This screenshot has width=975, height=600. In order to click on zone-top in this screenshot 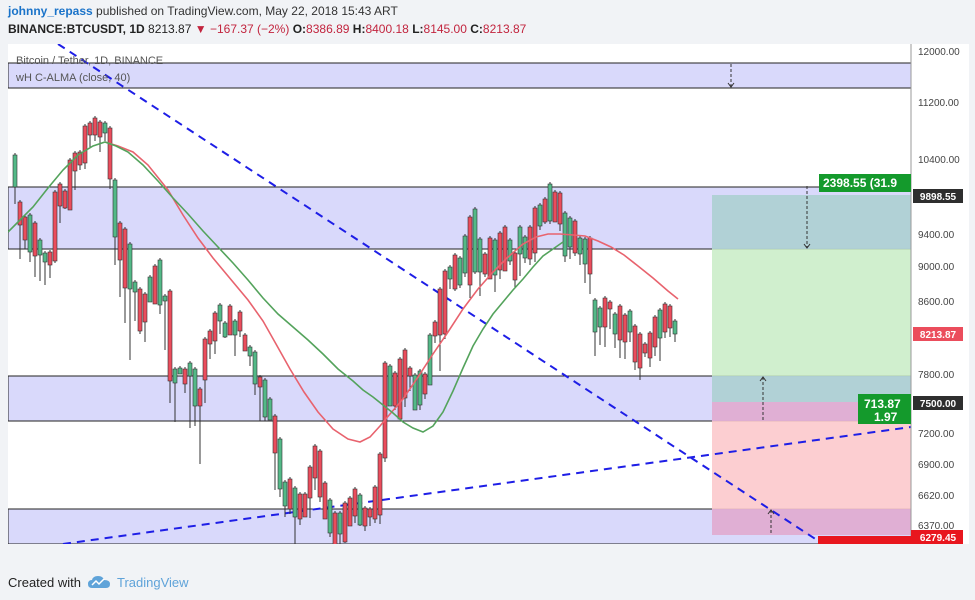, I will do `click(459, 75)`.